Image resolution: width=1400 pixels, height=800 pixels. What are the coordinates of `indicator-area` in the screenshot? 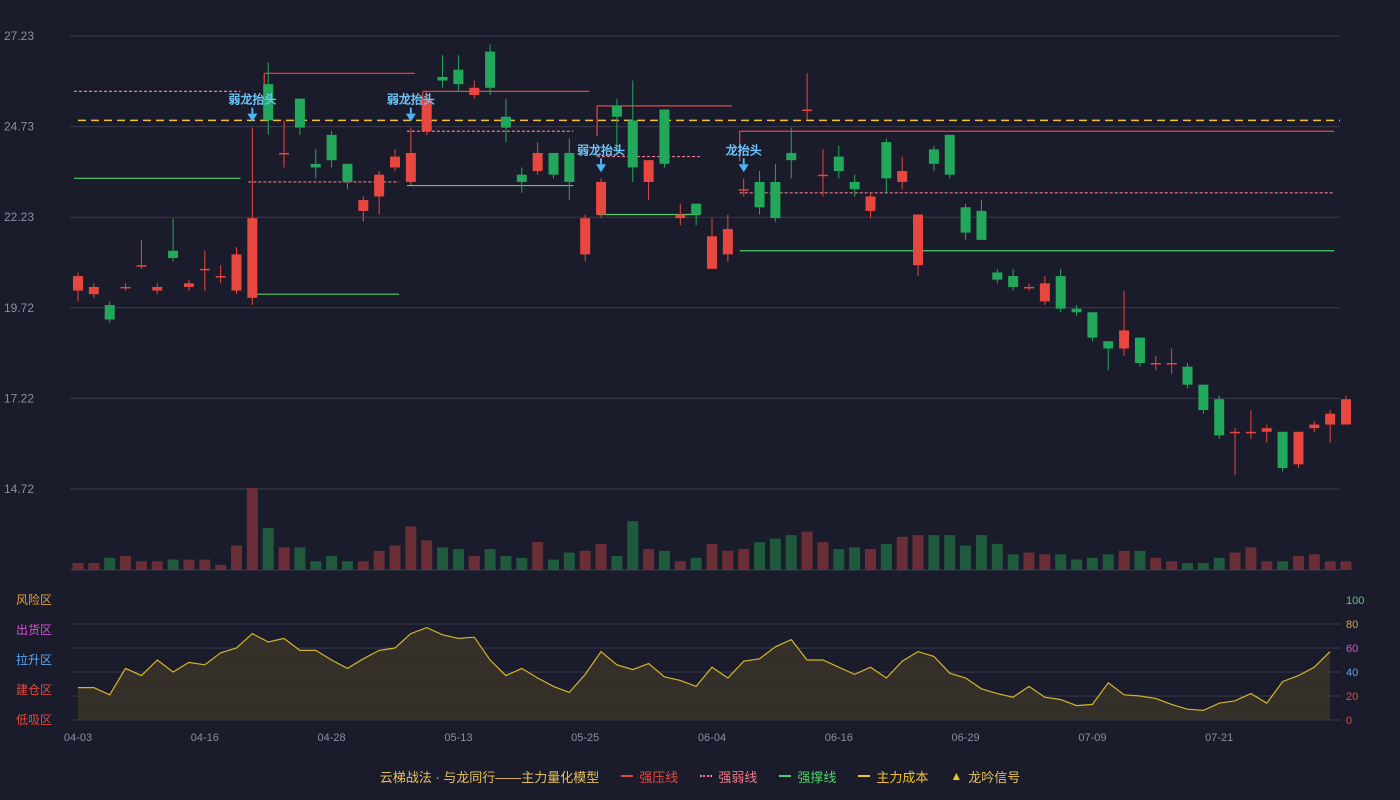 It's located at (704, 673).